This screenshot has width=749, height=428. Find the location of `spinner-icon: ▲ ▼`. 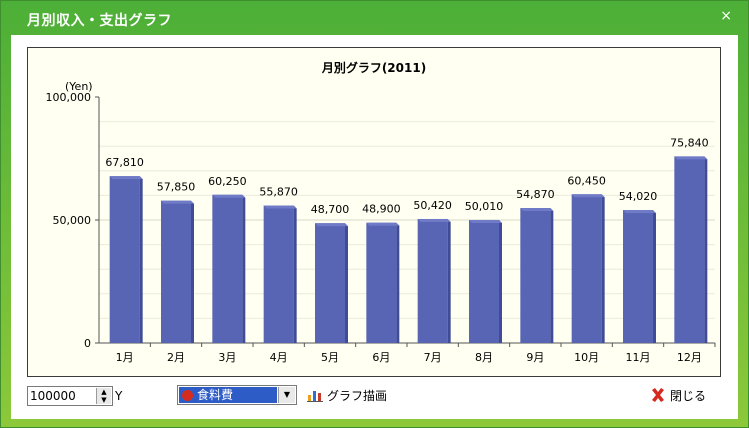

spinner-icon: ▲ ▼ is located at coordinates (103, 396).